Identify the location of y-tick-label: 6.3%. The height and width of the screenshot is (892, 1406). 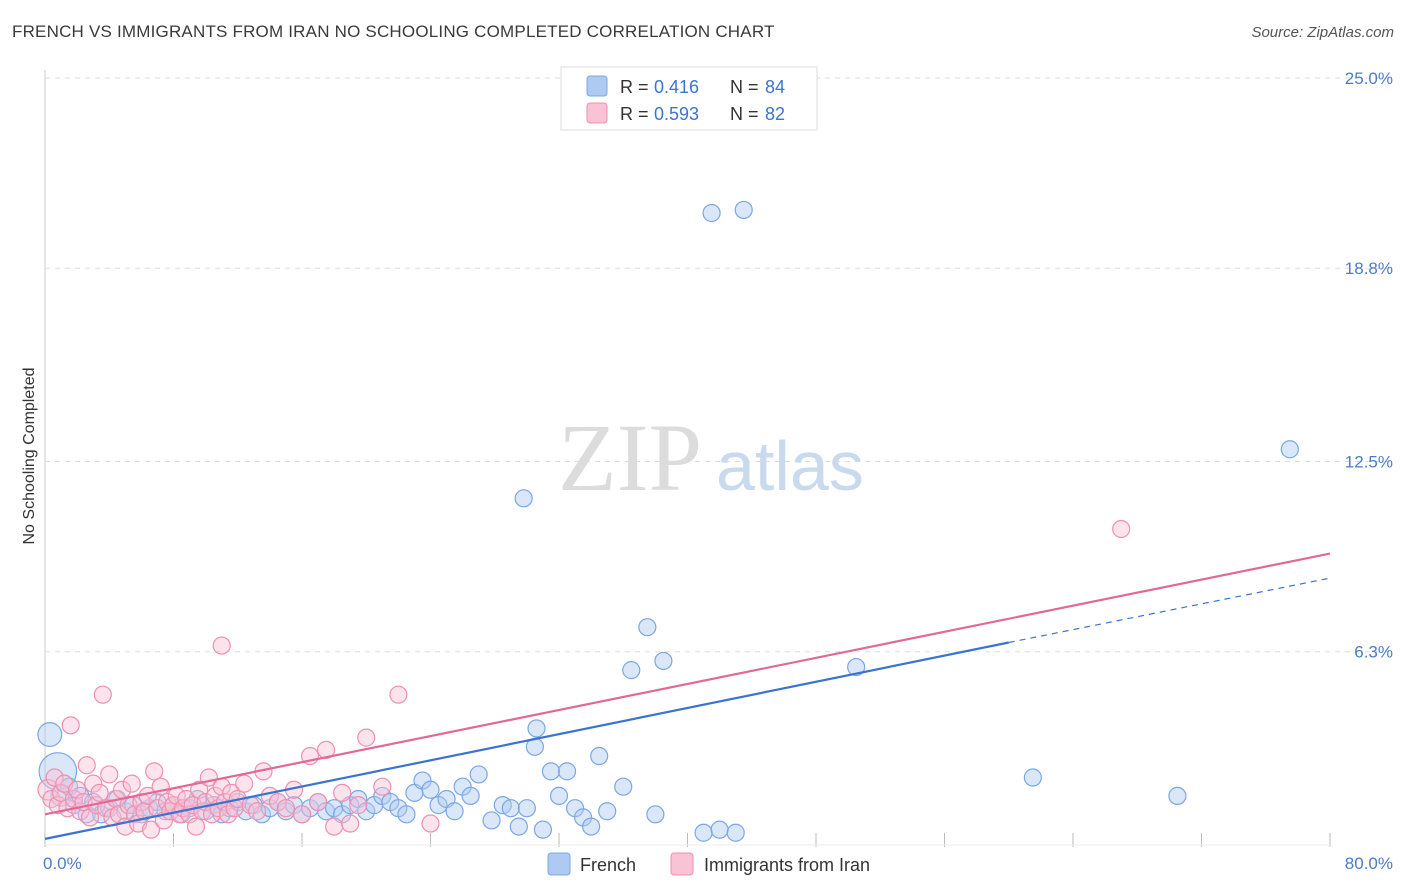
(1373, 652).